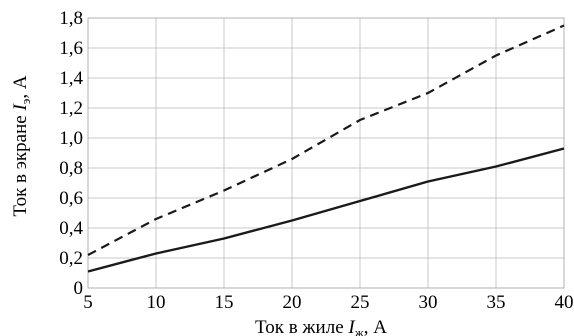 This screenshot has width=574, height=336. What do you see at coordinates (71, 228) in the screenshot?
I see `y-tick-label-2: 0,4` at bounding box center [71, 228].